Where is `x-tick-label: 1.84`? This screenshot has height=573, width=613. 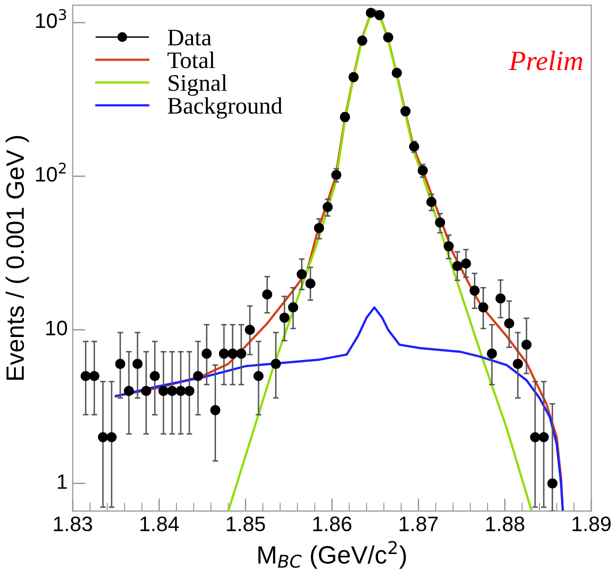
x-tick-label: 1.84 is located at coordinates (159, 524).